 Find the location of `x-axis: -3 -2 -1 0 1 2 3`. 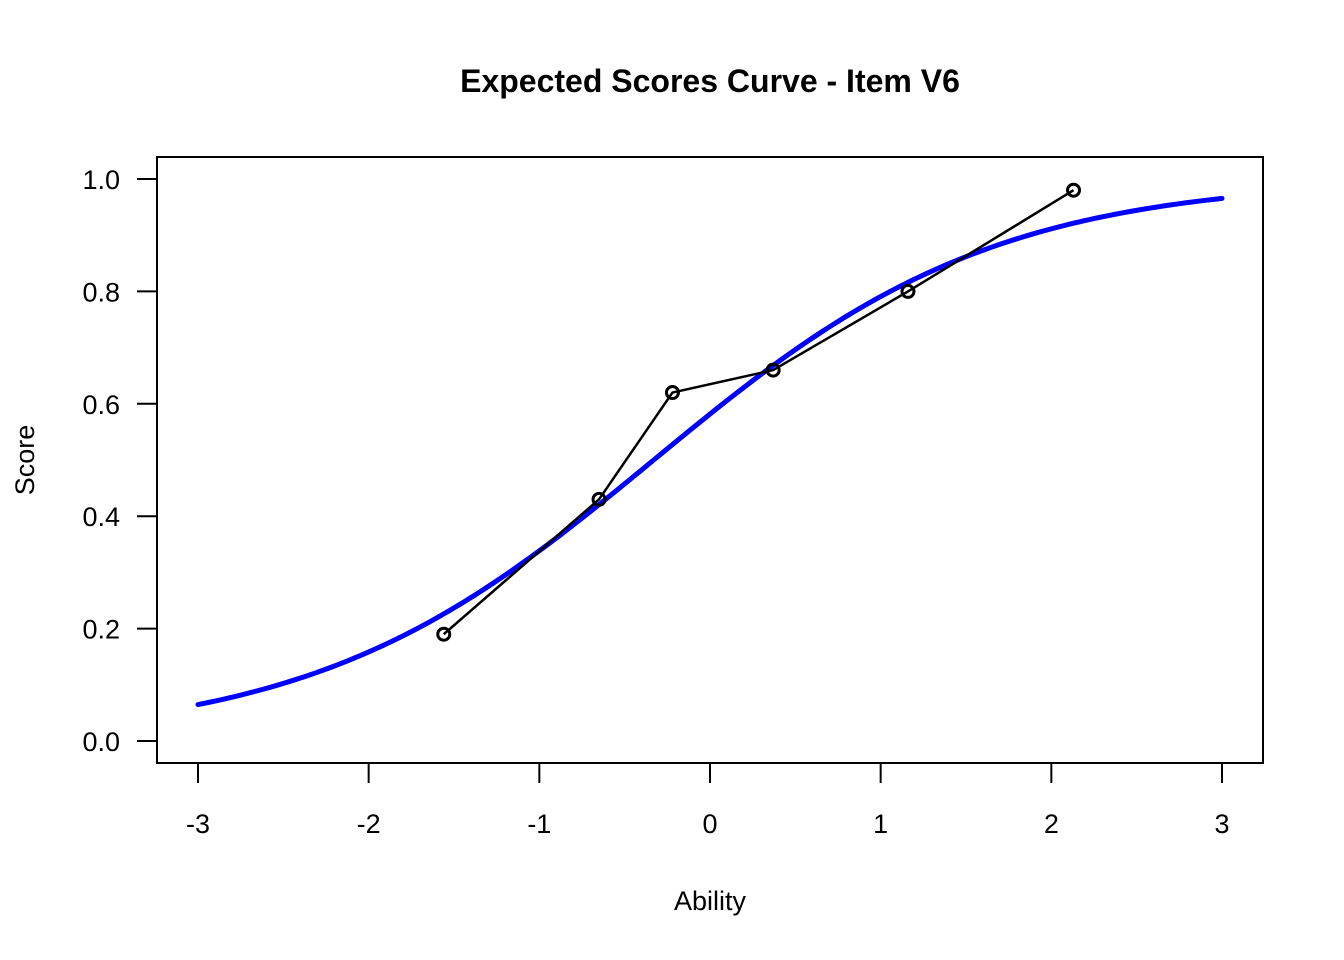

x-axis: -3 -2 -1 0 1 2 3 is located at coordinates (708, 800).